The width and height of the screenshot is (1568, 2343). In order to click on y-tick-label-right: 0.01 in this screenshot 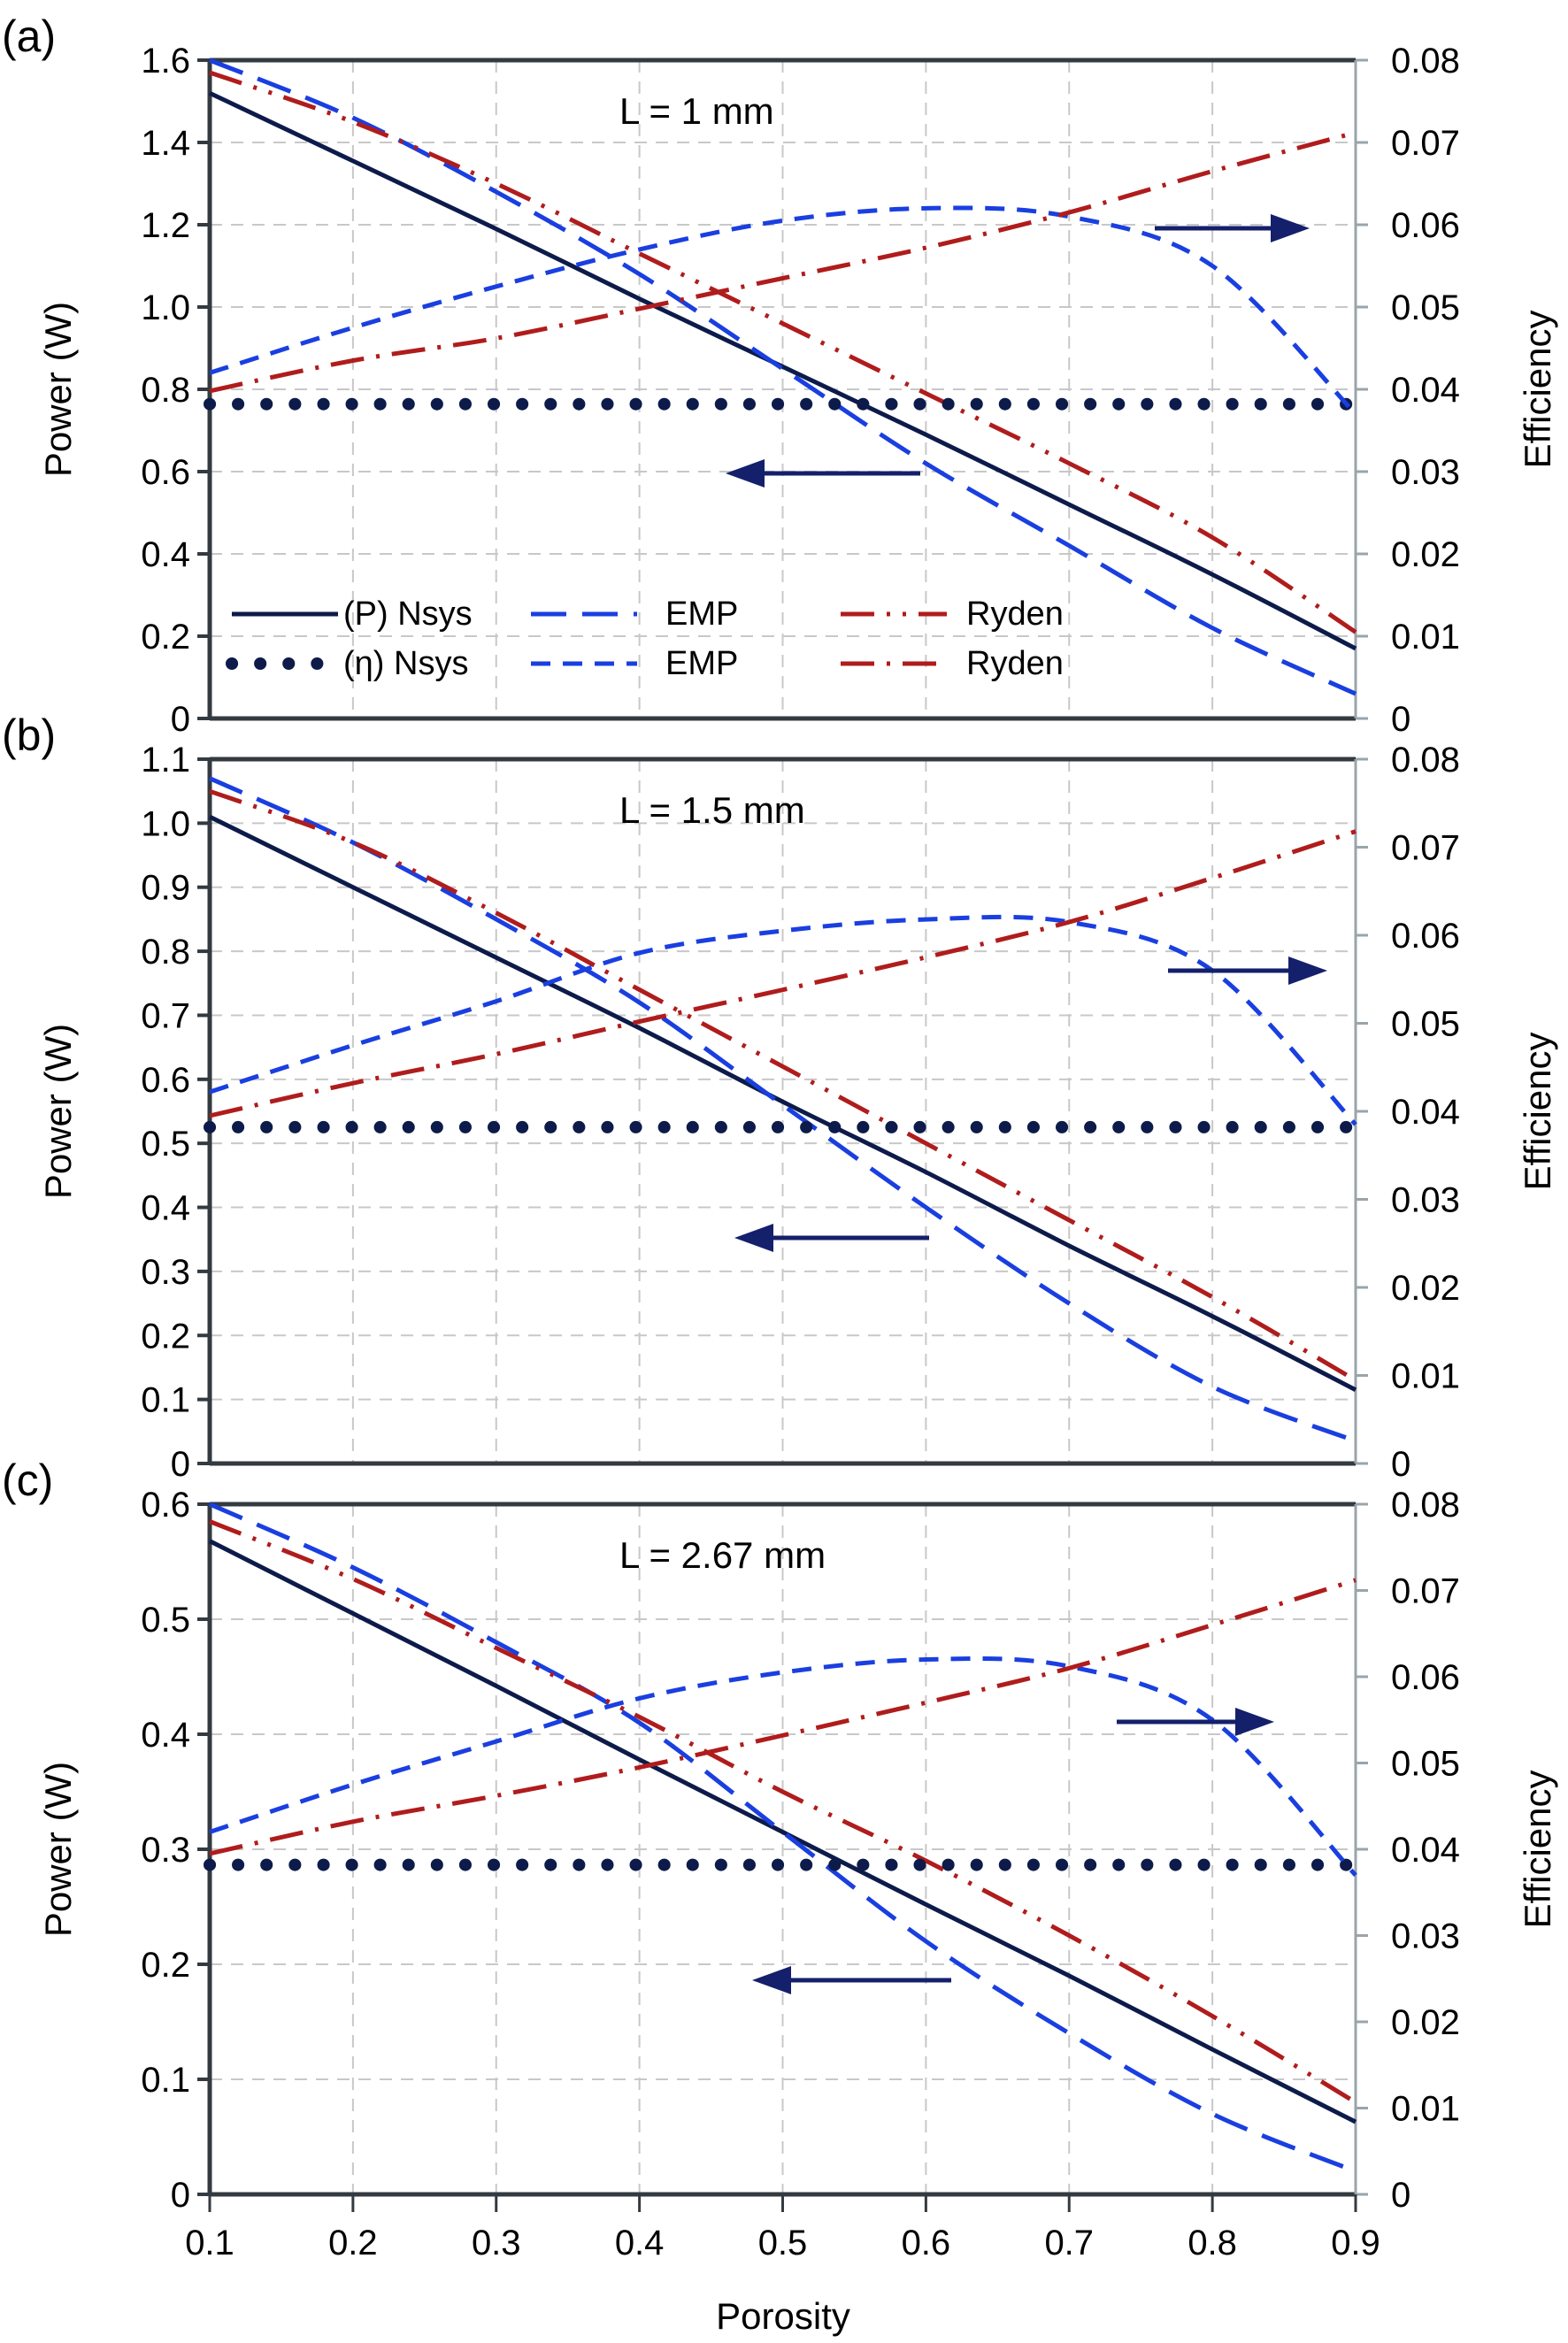, I will do `click(1425, 2109)`.